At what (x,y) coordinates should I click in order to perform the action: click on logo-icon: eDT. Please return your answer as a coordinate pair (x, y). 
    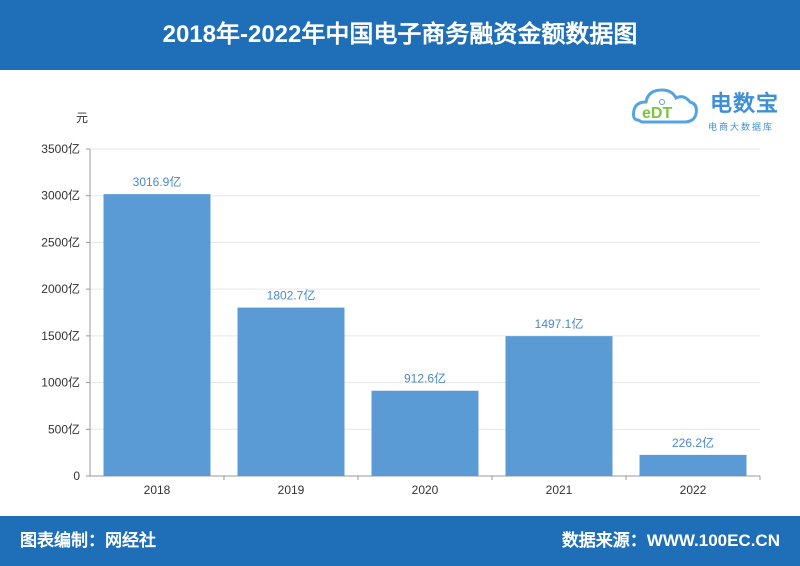
    Looking at the image, I should click on (665, 106).